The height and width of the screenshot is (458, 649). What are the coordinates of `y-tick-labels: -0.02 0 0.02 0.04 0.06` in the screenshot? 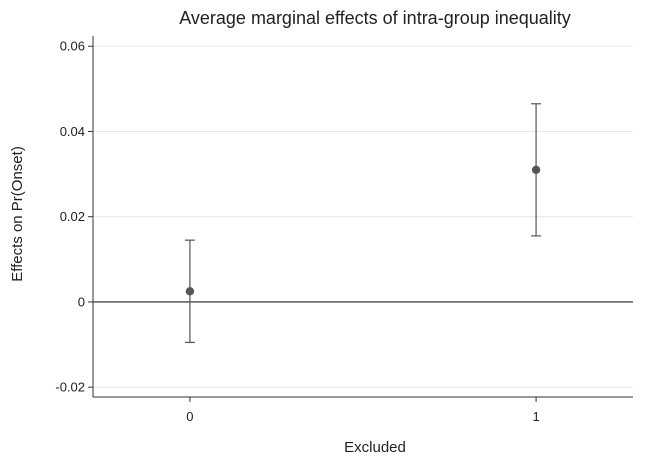 It's located at (70, 217).